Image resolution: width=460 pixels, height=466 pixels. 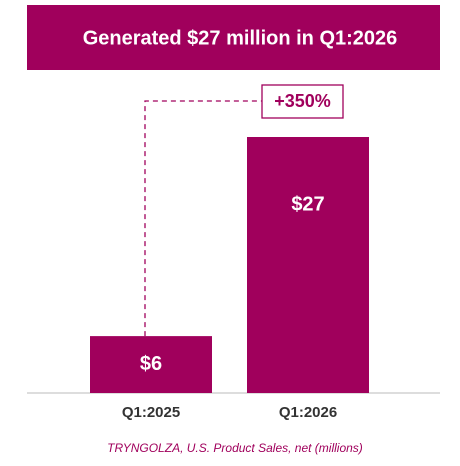 What do you see at coordinates (308, 412) in the screenshot?
I see `x-tick-label: Q1:2026` at bounding box center [308, 412].